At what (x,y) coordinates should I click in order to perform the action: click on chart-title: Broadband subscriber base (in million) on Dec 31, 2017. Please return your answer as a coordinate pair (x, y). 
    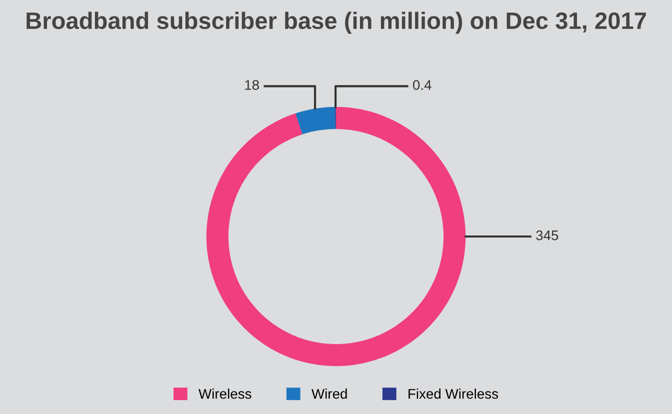
    Looking at the image, I should click on (336, 23).